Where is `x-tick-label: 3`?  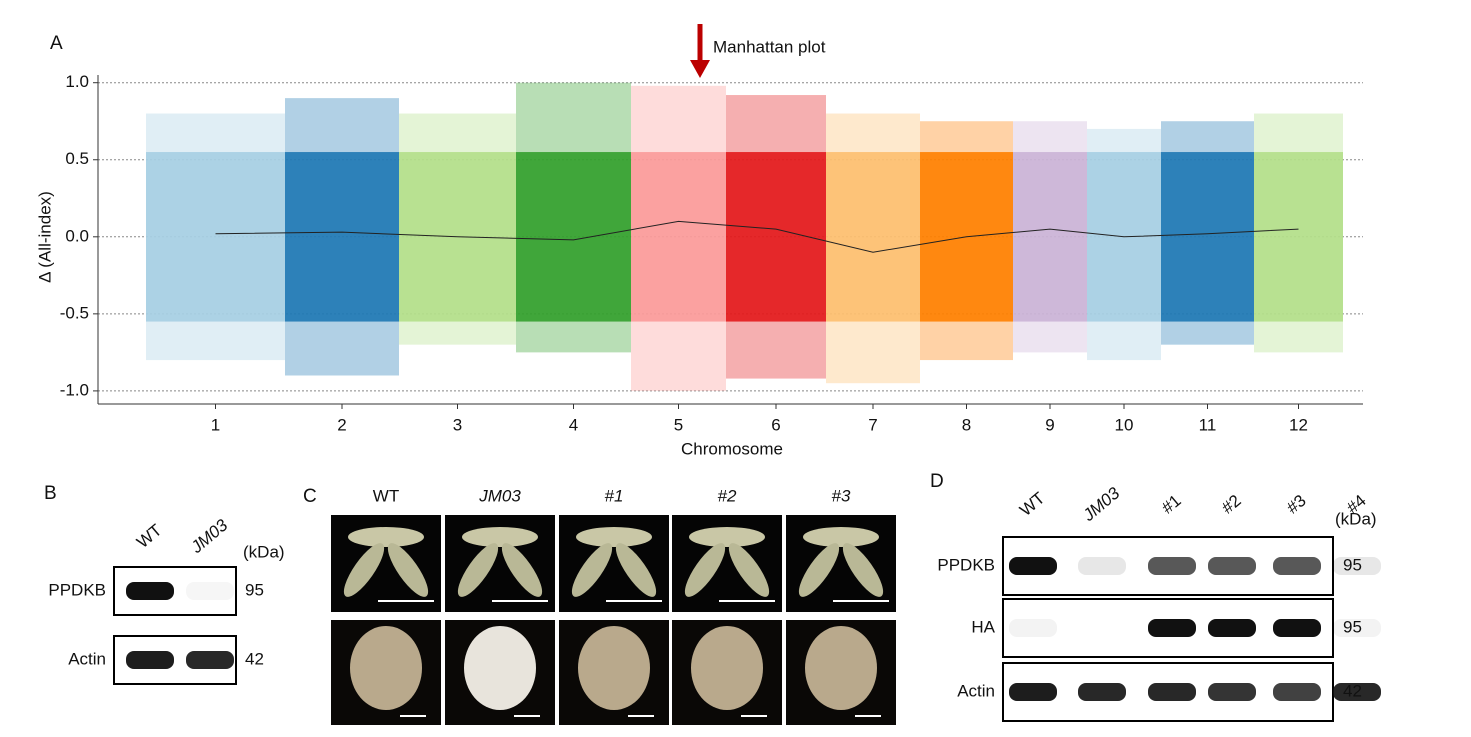
x-tick-label: 3 is located at coordinates (457, 424).